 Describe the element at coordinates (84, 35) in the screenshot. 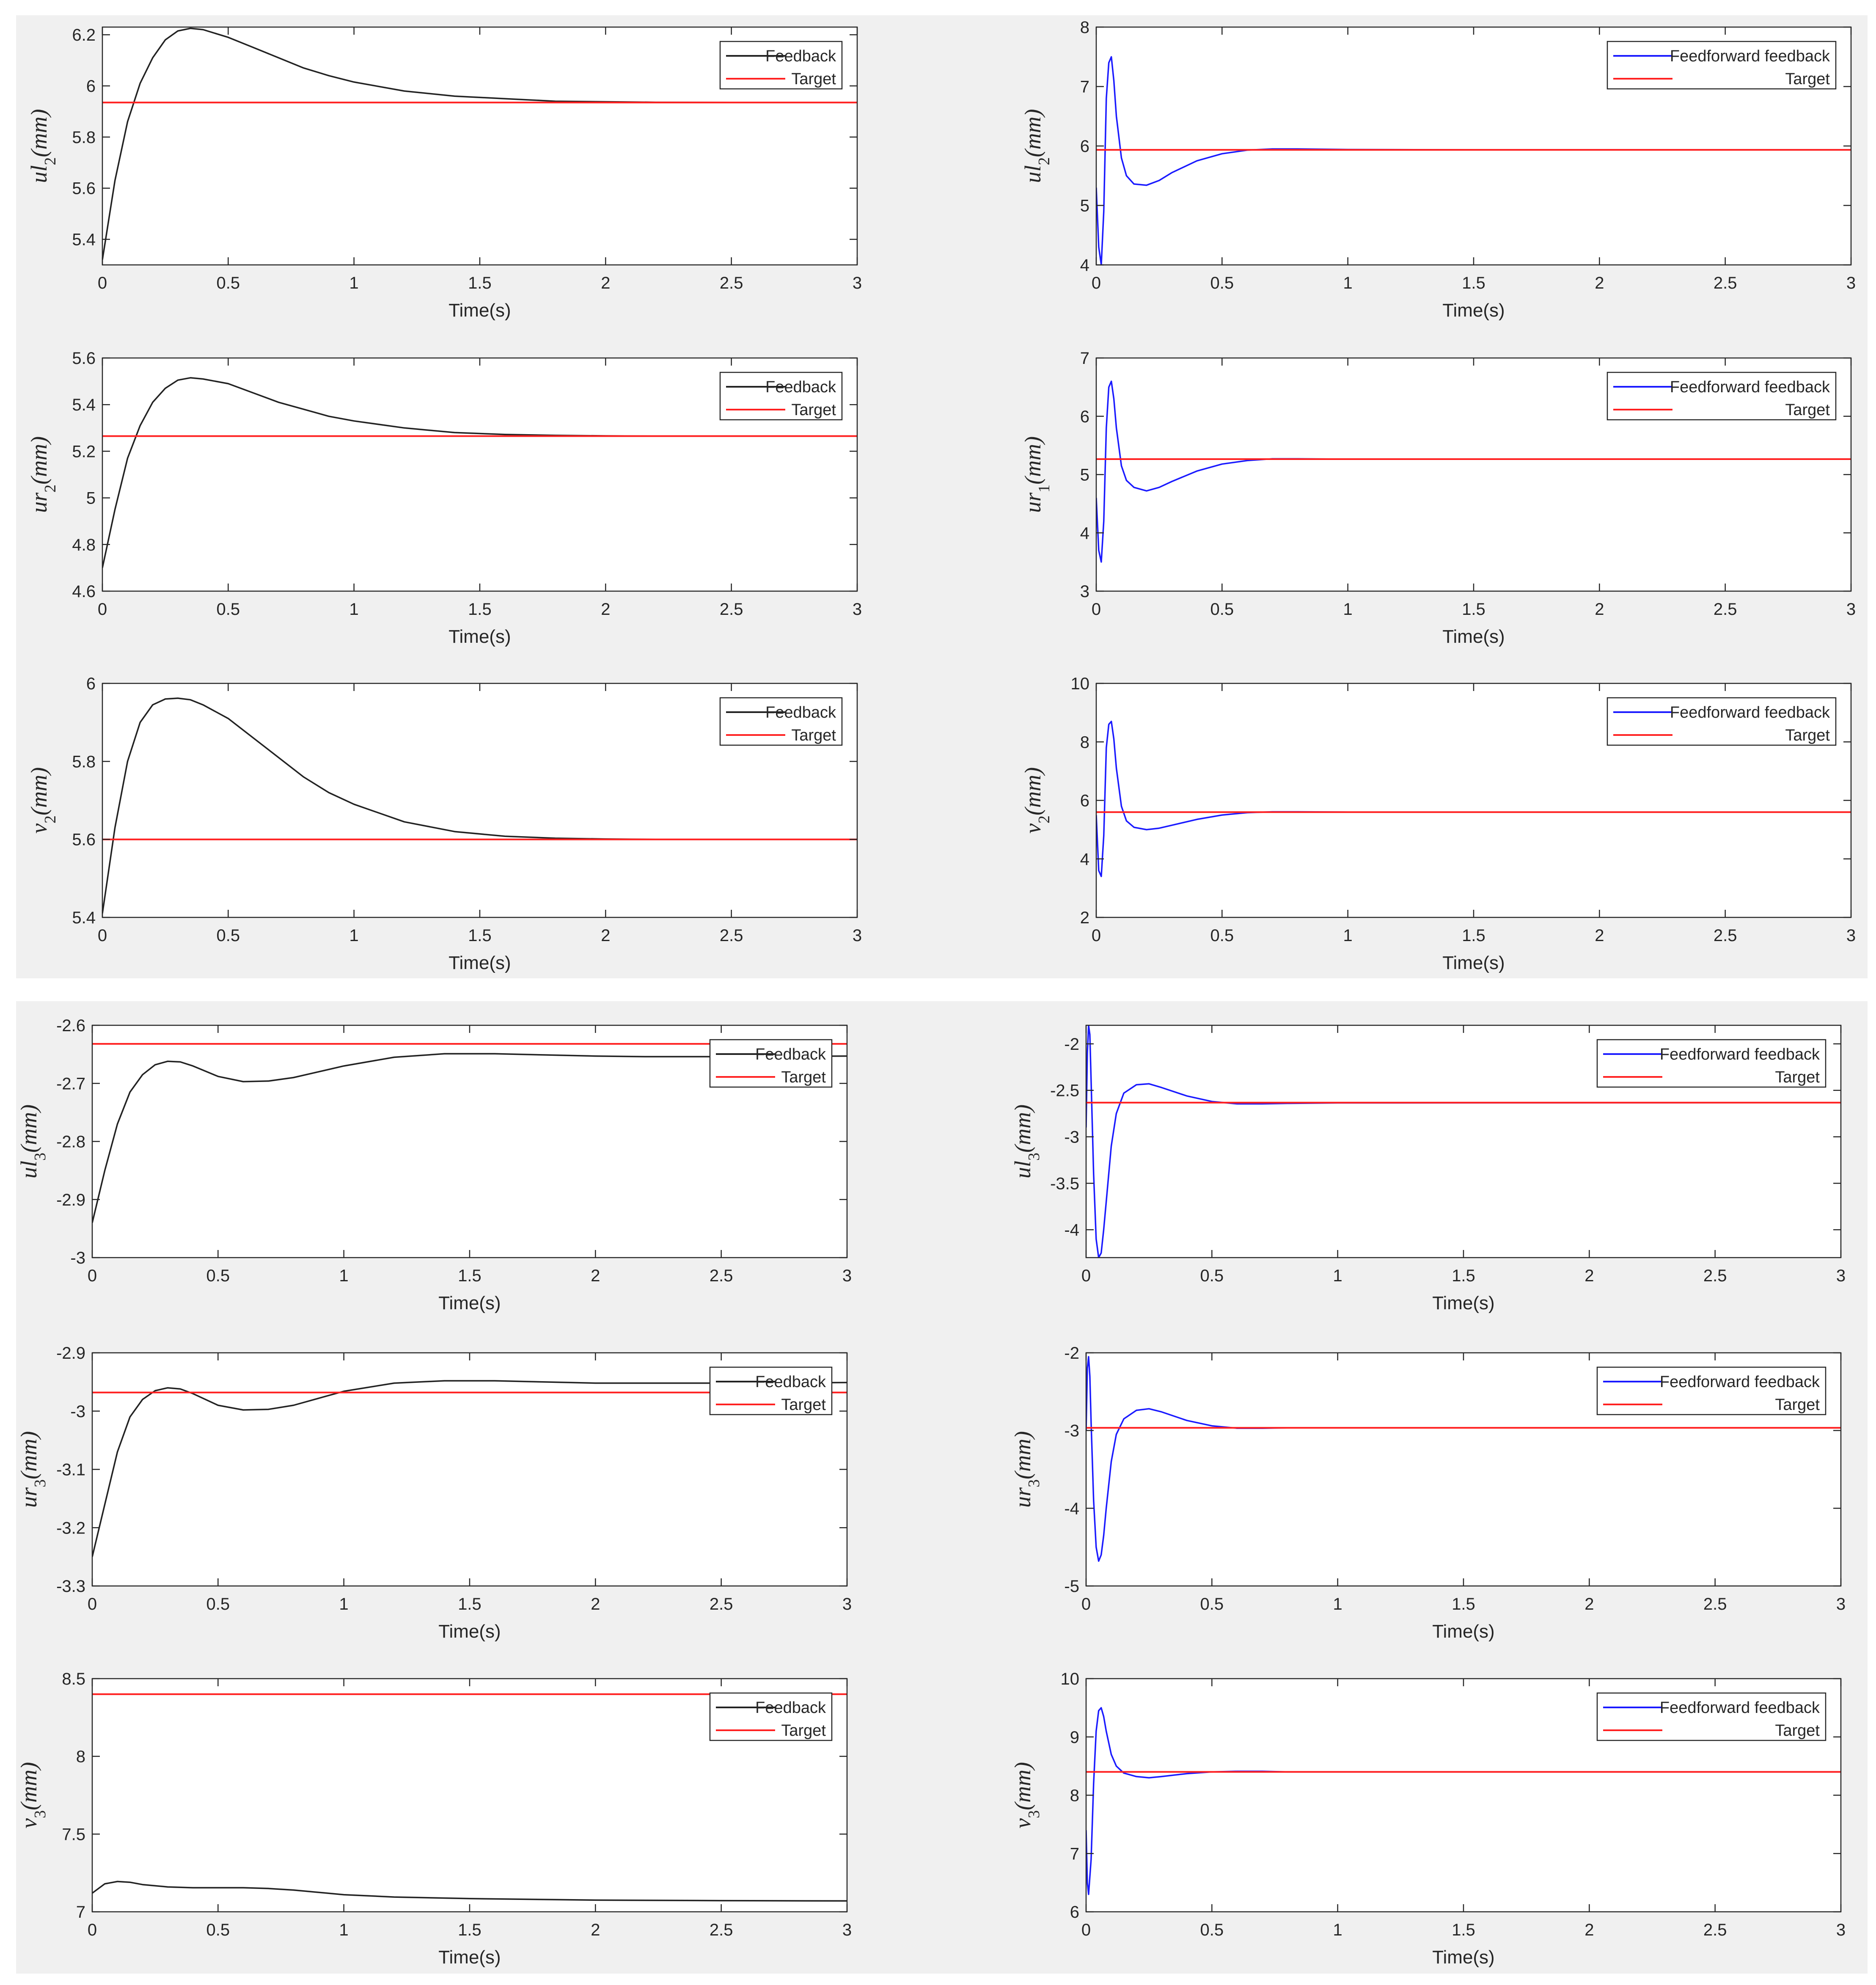

I see `y-tick-label: 6.2` at that location.